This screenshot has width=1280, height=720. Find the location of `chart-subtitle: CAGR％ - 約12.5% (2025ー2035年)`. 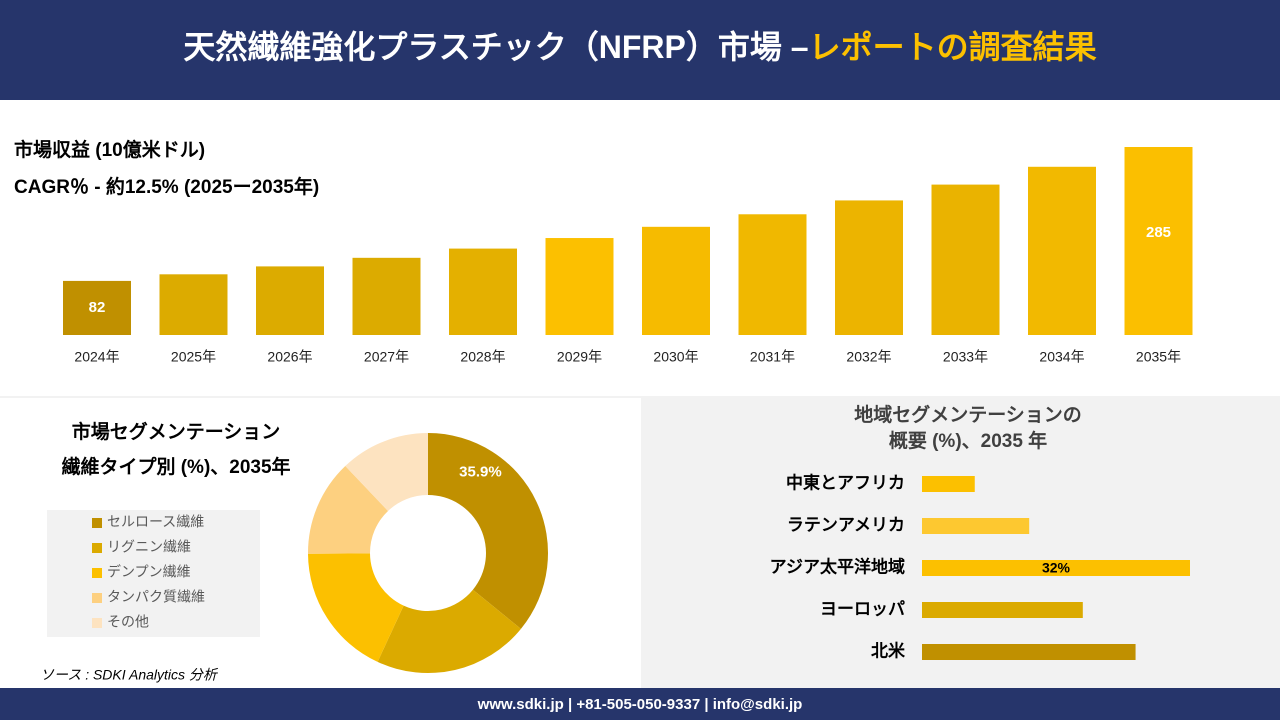

chart-subtitle: CAGR％ - 約12.5% (2025ー2035年) is located at coordinates (166, 186).